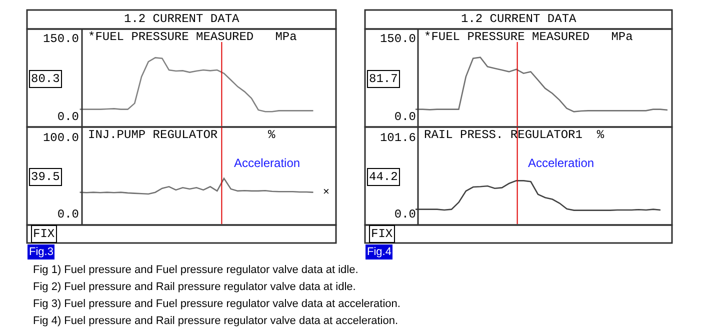 This screenshot has height=333, width=701. I want to click on text: 39.5, so click(45, 177).